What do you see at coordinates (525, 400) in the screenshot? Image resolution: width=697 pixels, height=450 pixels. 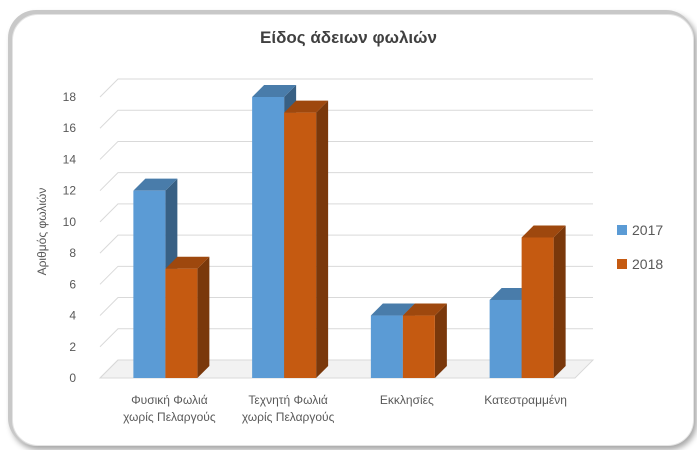 I see `x-tick-label: Κατεστραμμένη` at bounding box center [525, 400].